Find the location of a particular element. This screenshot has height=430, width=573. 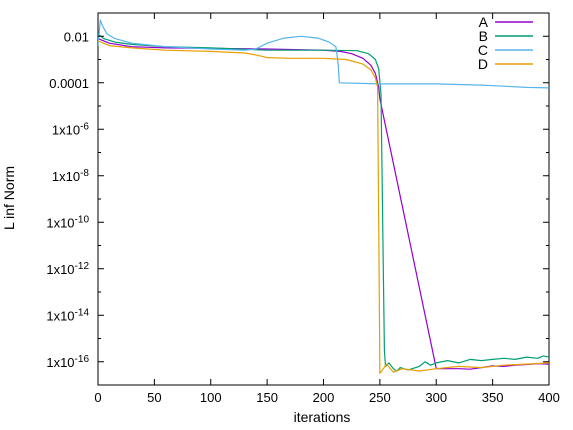

x-tick-label: 250 is located at coordinates (380, 397).